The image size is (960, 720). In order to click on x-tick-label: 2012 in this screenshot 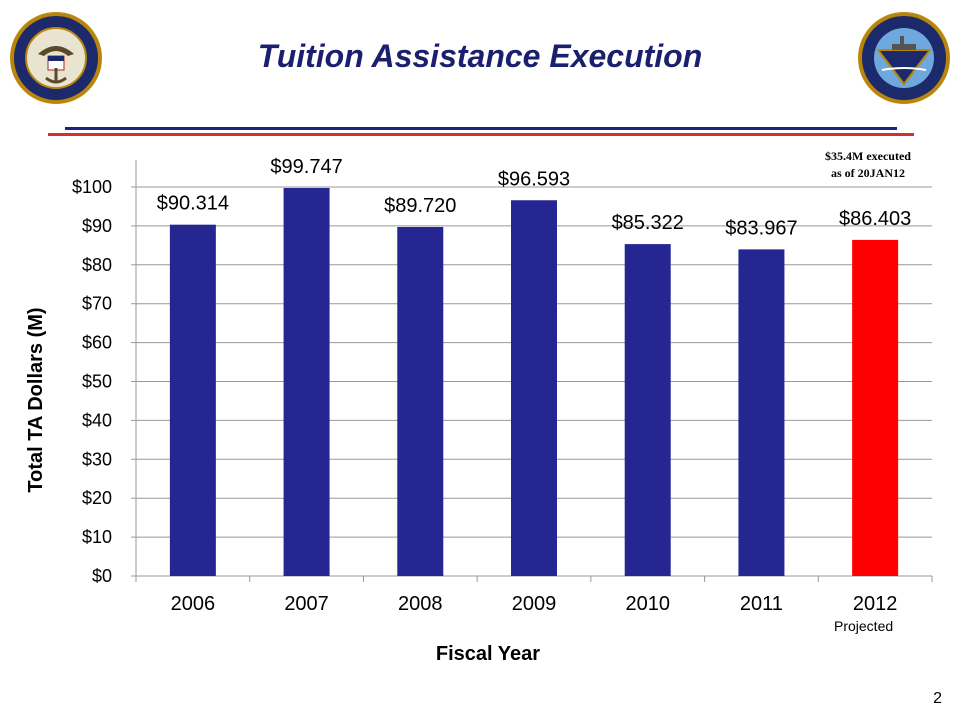, I will do `click(875, 604)`.